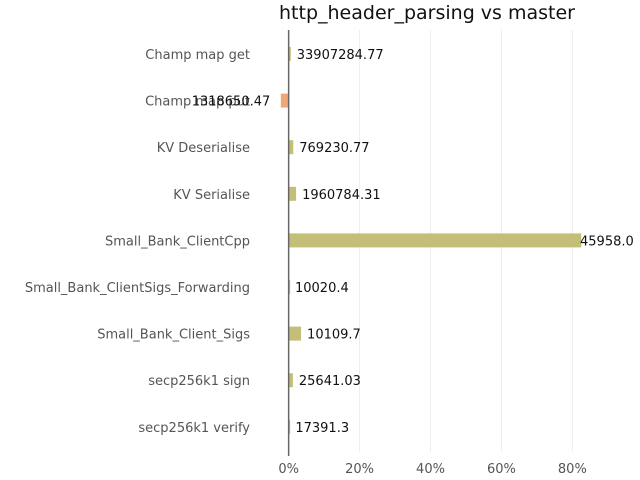  What do you see at coordinates (199, 381) in the screenshot?
I see `category-label: secp256k1 sign` at bounding box center [199, 381].